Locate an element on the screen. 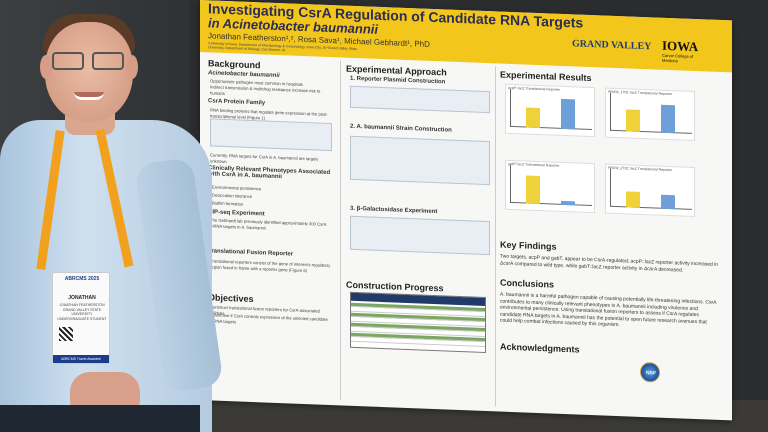 The height and width of the screenshot is (432, 768). fusion-heading: Translational Fusion Reporter is located at coordinates (251, 253).